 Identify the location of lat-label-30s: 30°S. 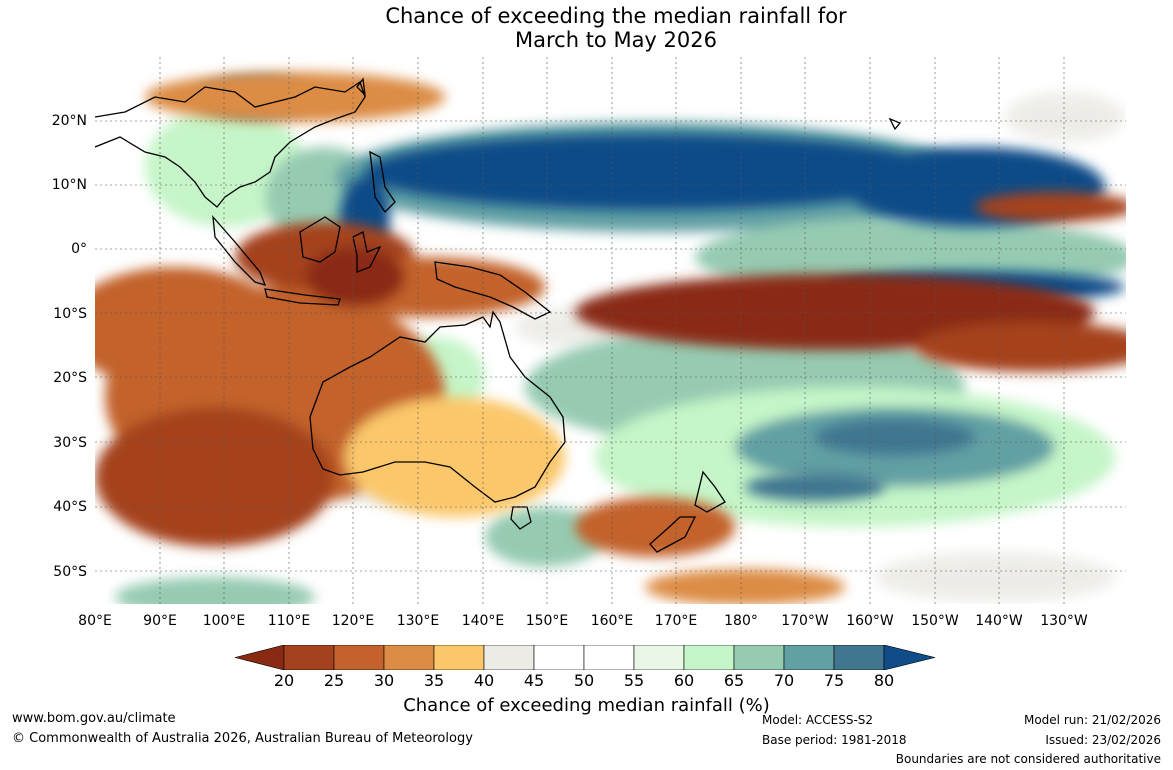
(70, 443).